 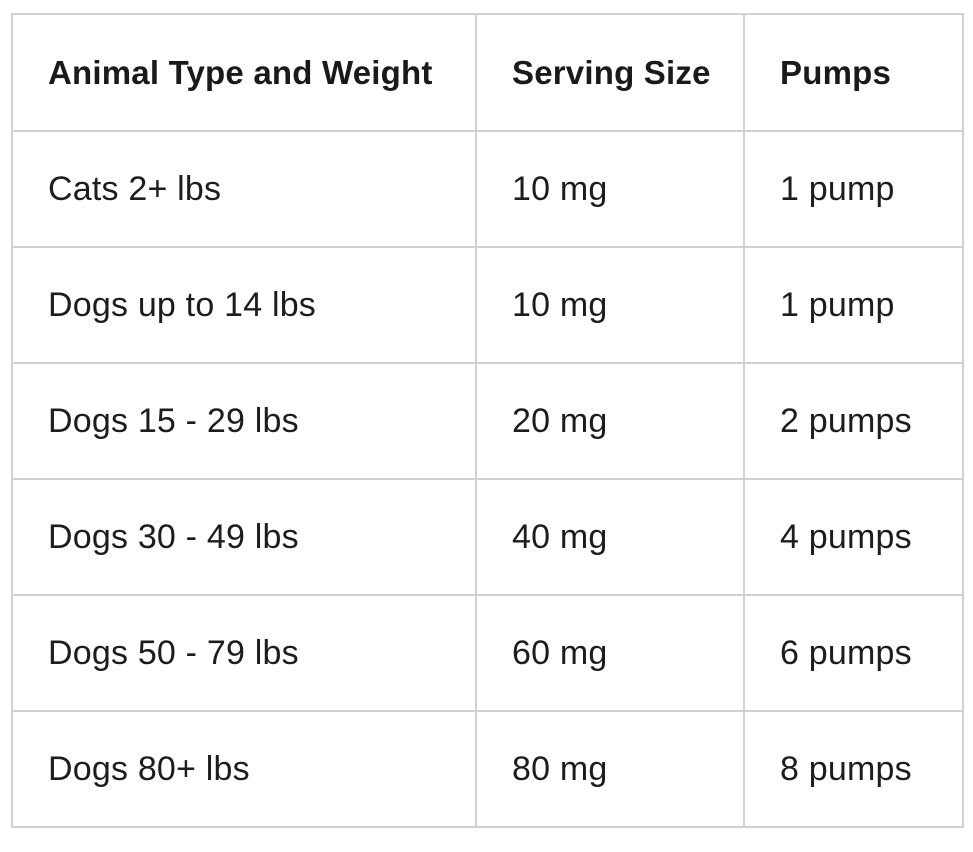 I want to click on table-row: Dogs 30 - 49 lbs 40 mg 4 pumps, so click(x=487, y=537).